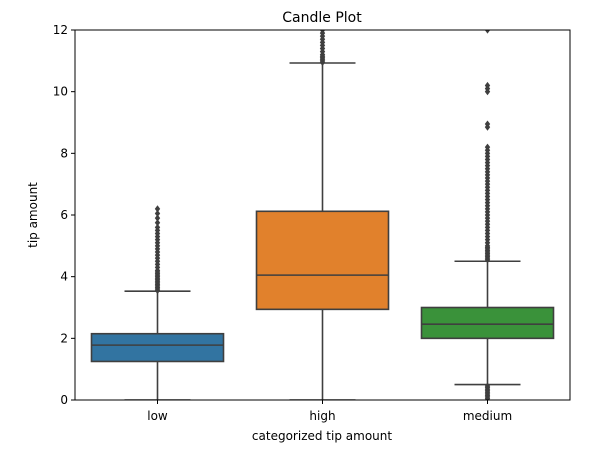  What do you see at coordinates (322, 18) in the screenshot?
I see `chart-title: Candle Plot` at bounding box center [322, 18].